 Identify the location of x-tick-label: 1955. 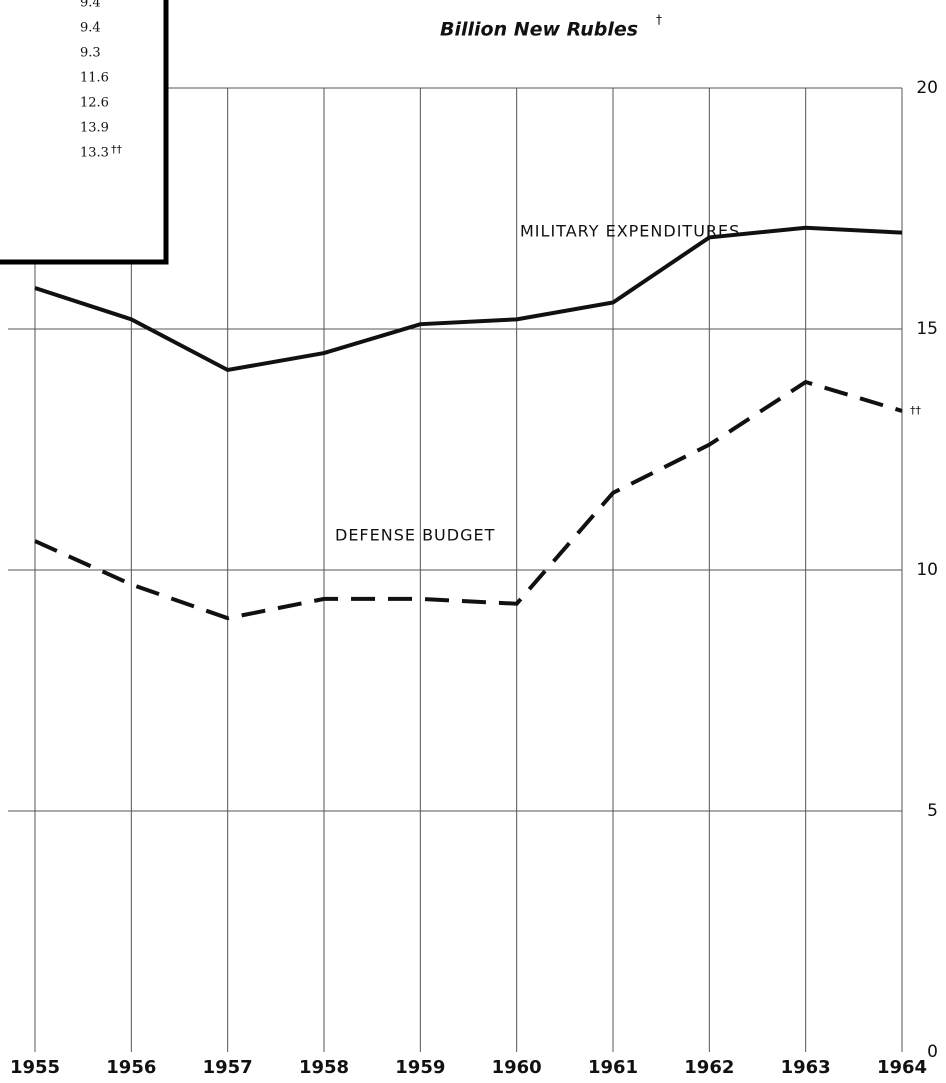
(35, 1067).